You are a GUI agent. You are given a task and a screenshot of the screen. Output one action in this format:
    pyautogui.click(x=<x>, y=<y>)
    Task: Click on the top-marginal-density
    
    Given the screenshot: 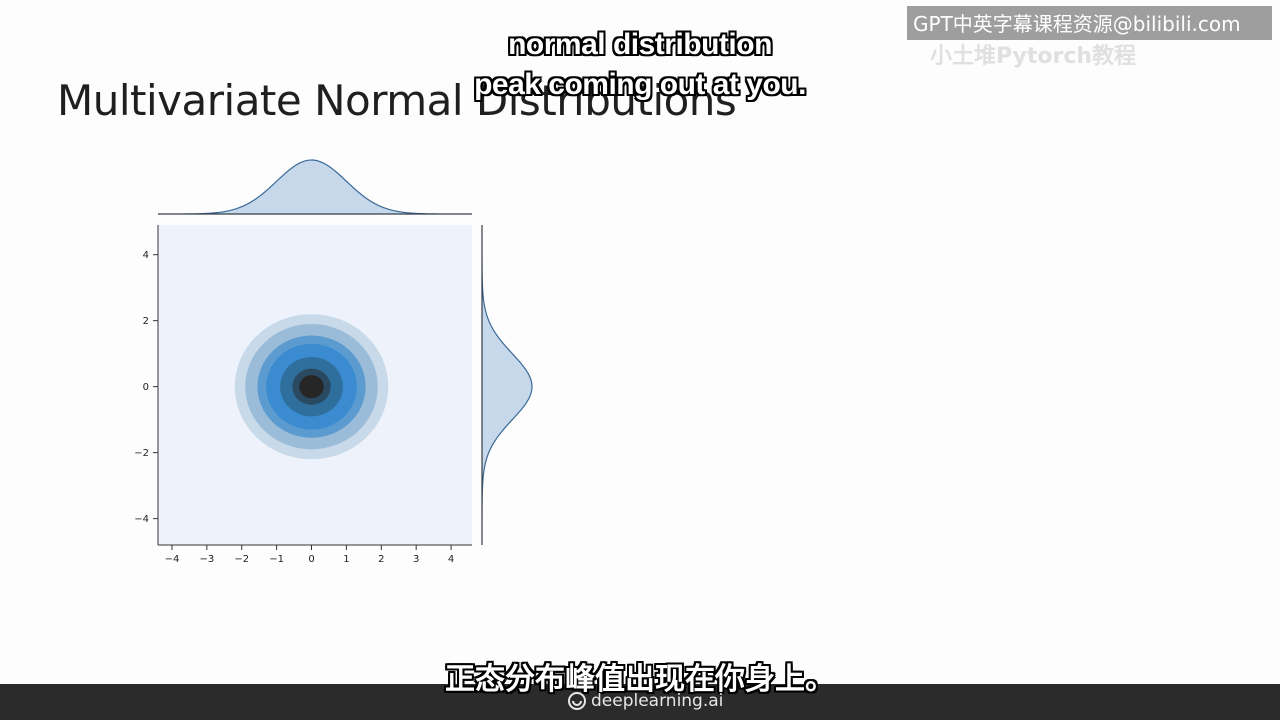 What is the action you would take?
    pyautogui.click(x=315, y=187)
    